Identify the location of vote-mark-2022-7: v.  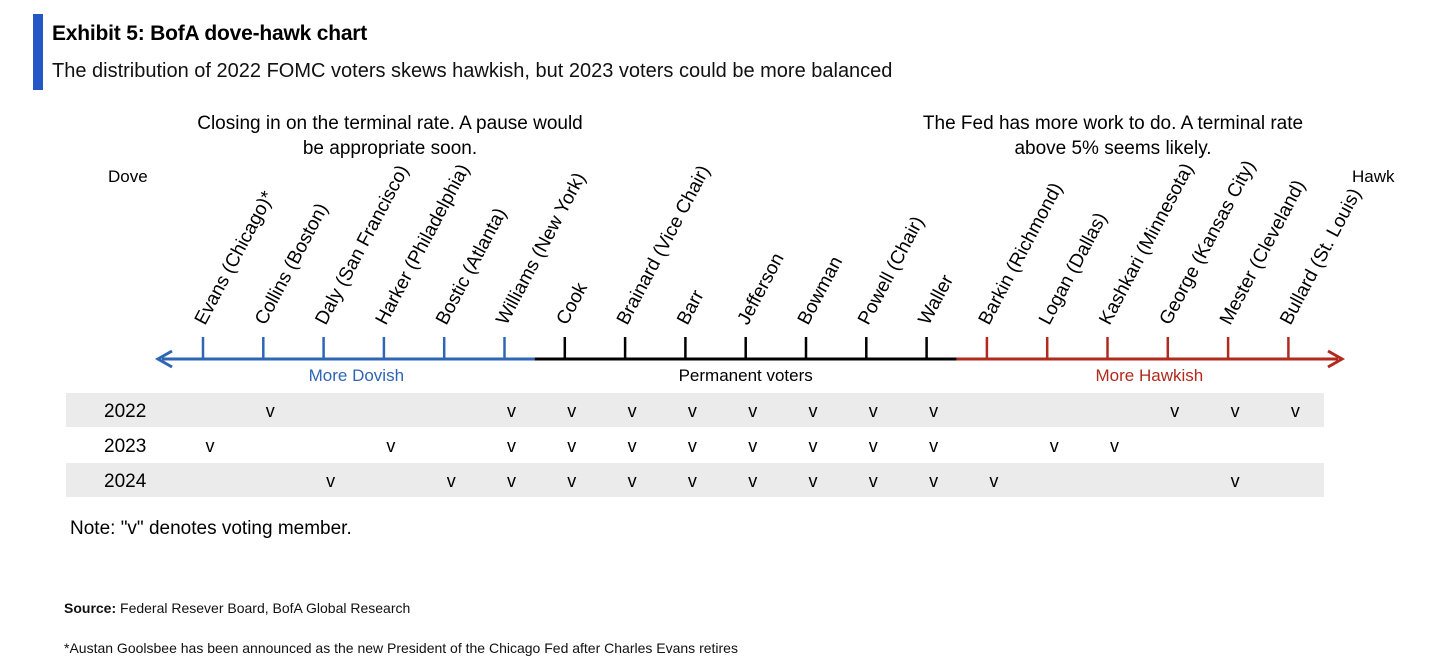
(632, 411).